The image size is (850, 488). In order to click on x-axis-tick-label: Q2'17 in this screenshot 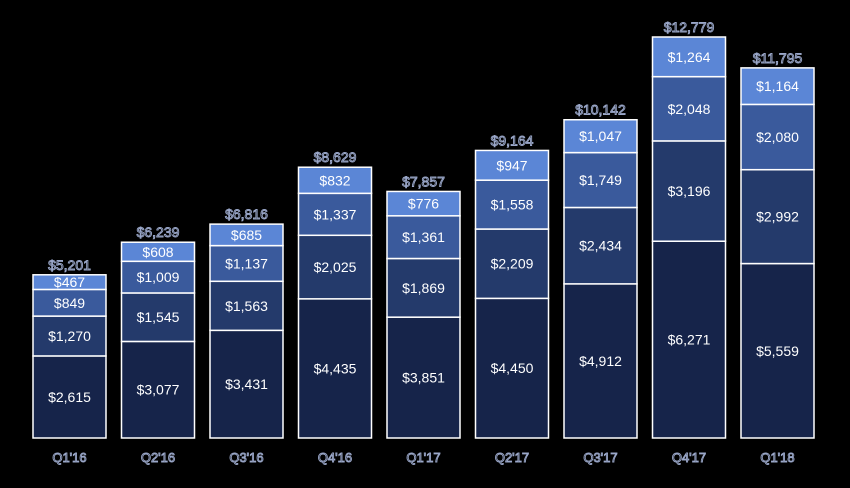, I will do `click(512, 457)`.